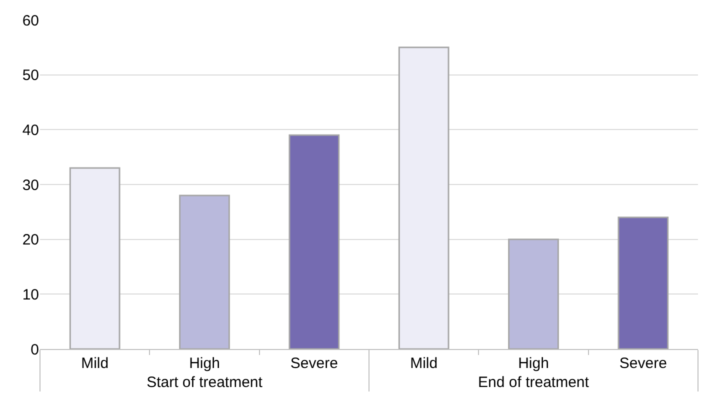  What do you see at coordinates (30, 21) in the screenshot?
I see `y-tick-label: 60` at bounding box center [30, 21].